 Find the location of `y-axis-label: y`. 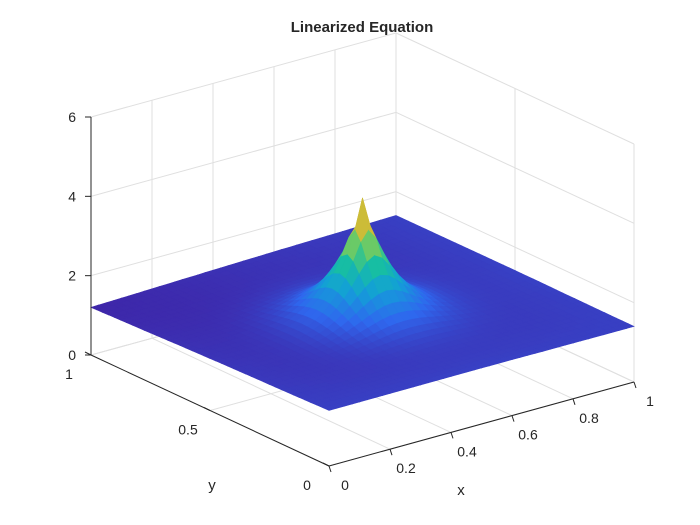

y-axis-label: y is located at coordinates (212, 485).